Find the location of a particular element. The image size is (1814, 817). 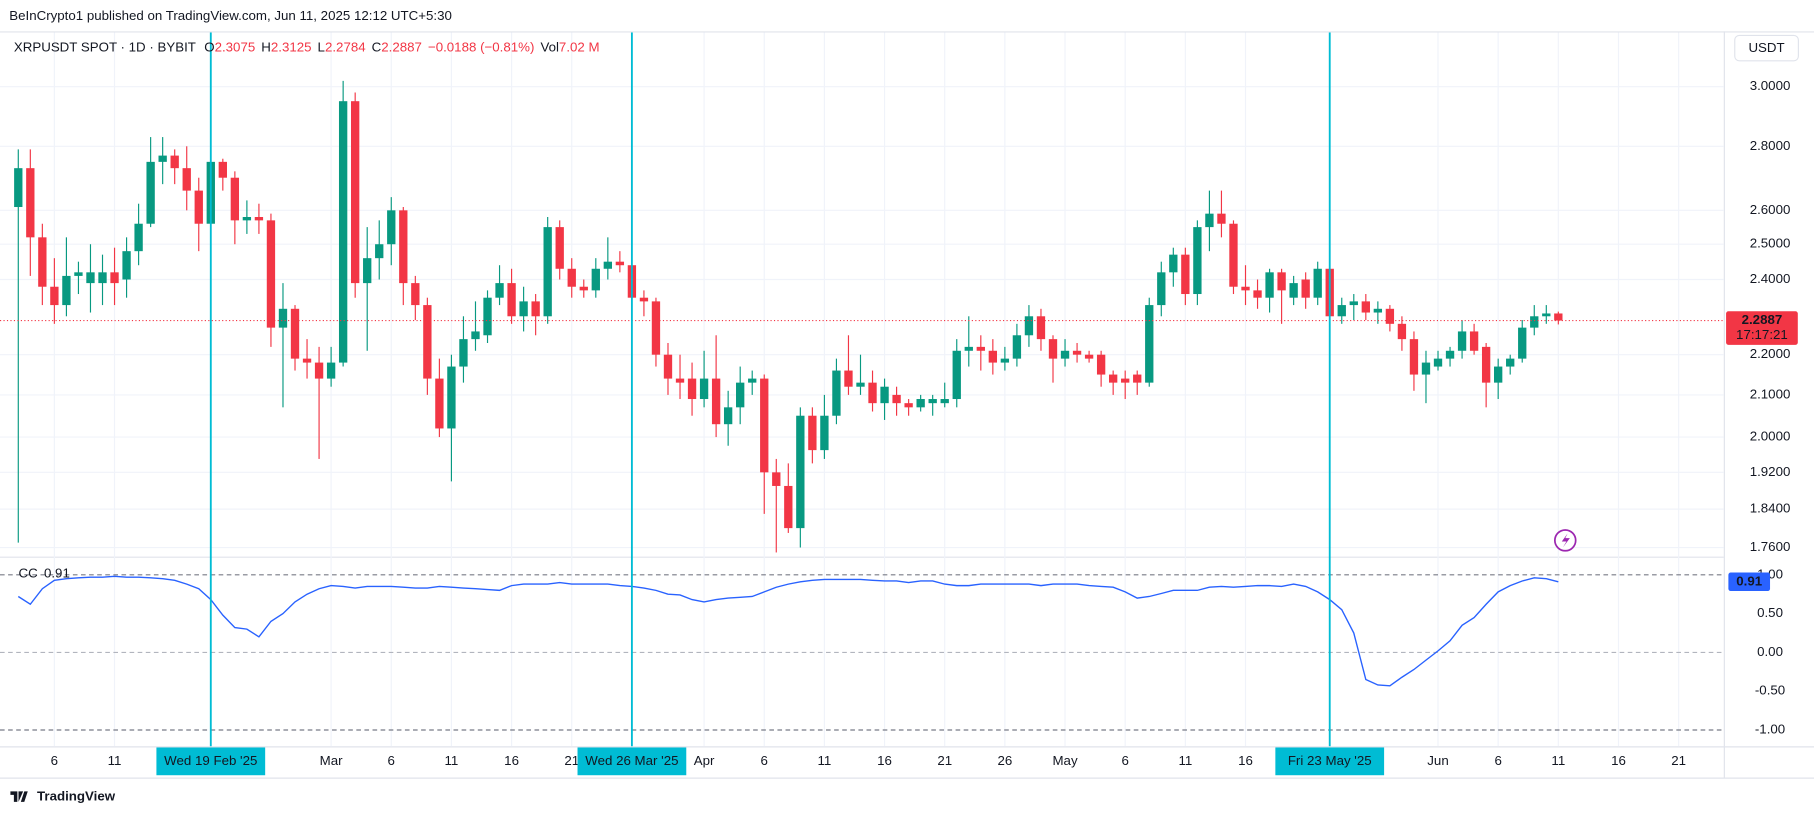

cc-tick-label: 0.50 is located at coordinates (1770, 612).